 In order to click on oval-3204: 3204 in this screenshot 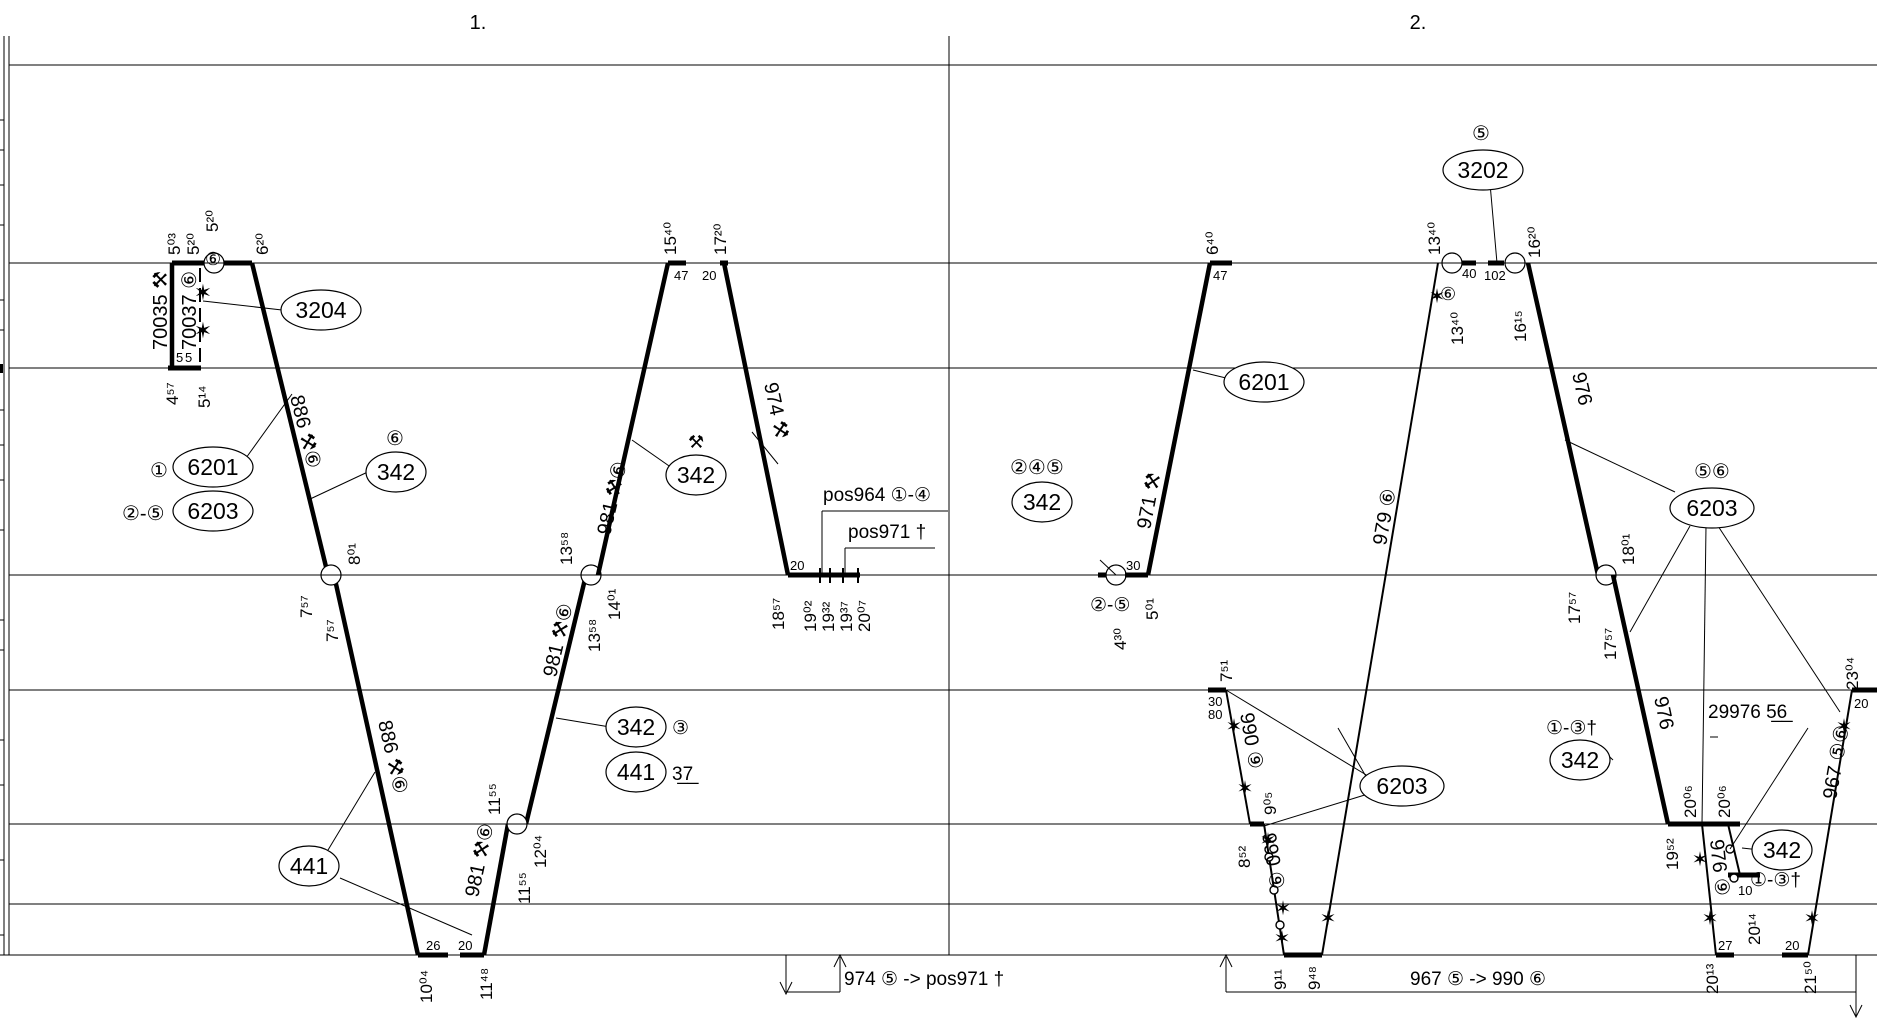, I will do `click(321, 310)`.